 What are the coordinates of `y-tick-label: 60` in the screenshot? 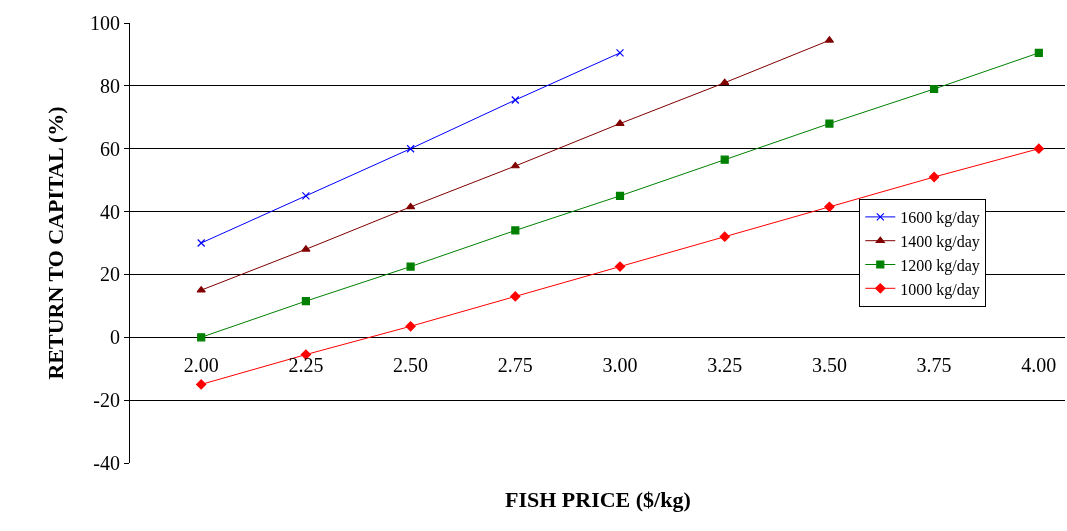 It's located at (110, 148).